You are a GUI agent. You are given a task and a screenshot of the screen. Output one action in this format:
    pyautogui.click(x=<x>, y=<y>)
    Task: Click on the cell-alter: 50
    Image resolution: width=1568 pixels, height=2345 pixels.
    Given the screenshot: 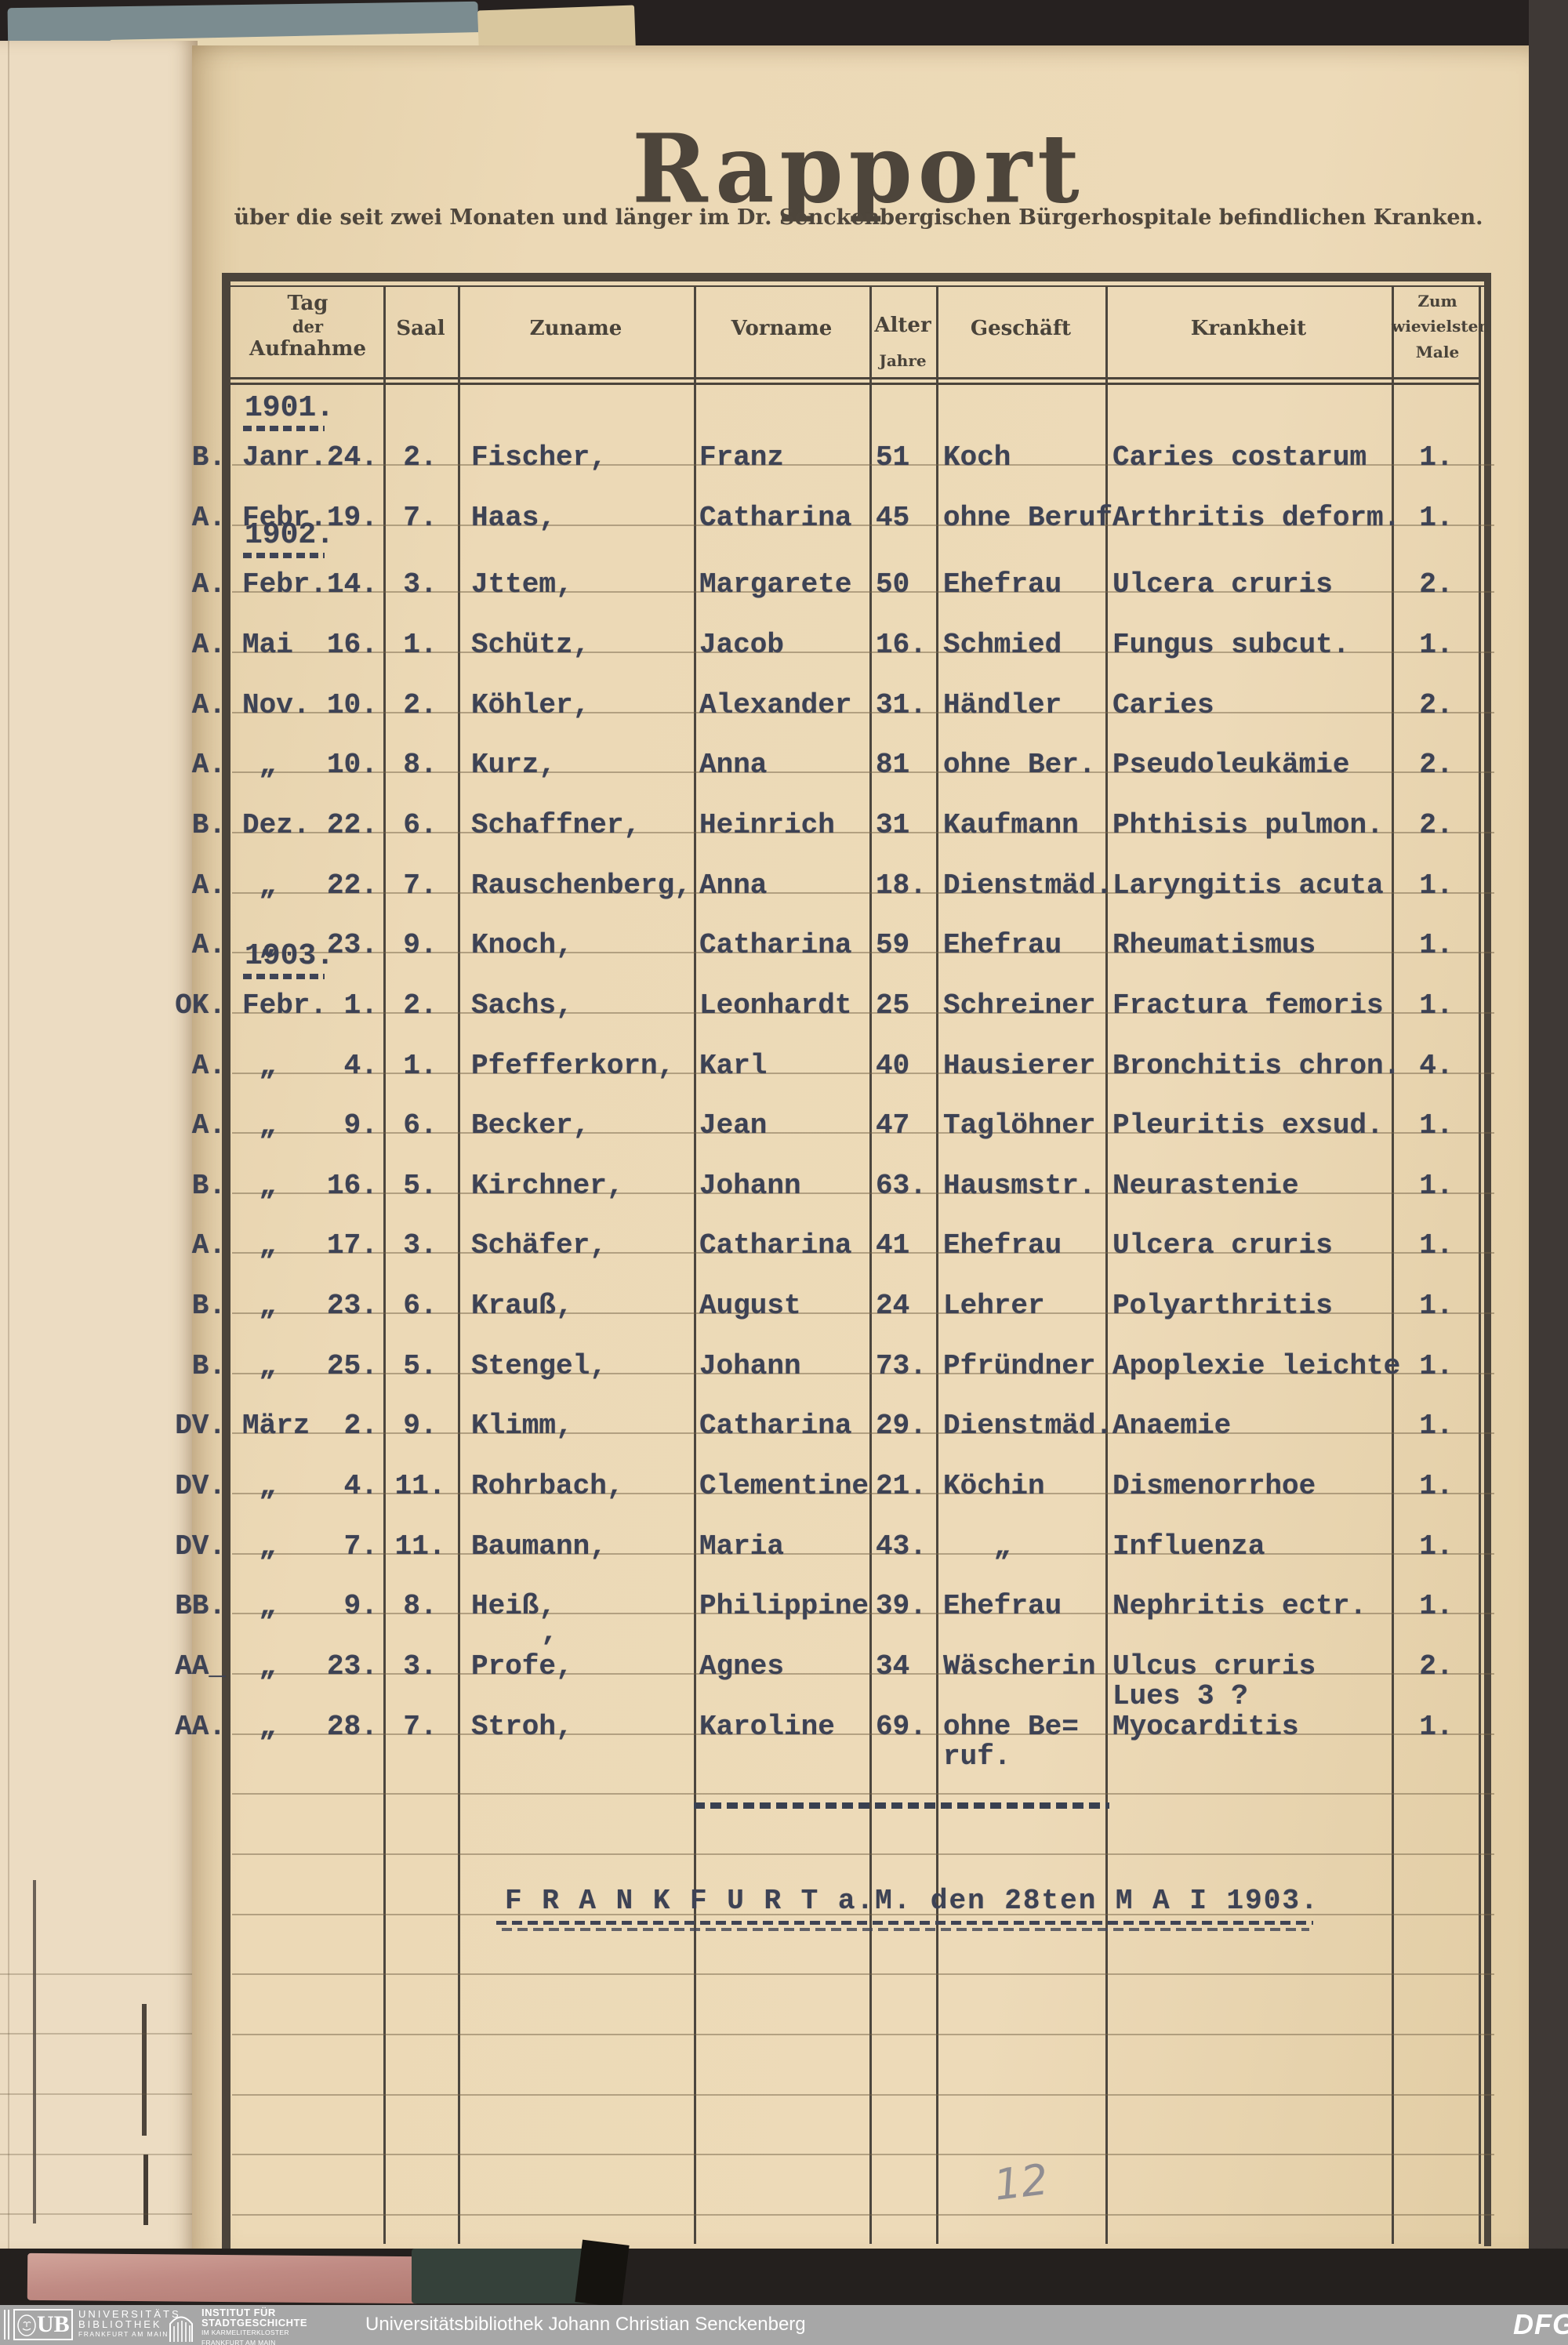 What is the action you would take?
    pyautogui.click(x=893, y=584)
    